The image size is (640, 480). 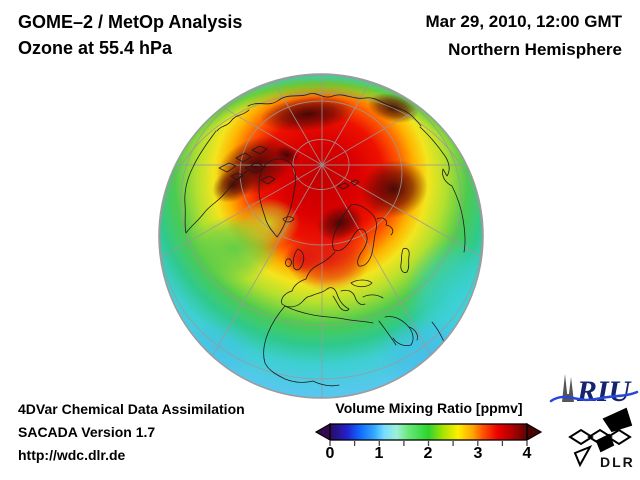 I want to click on riu-wordmark: RIU, so click(x=604, y=391).